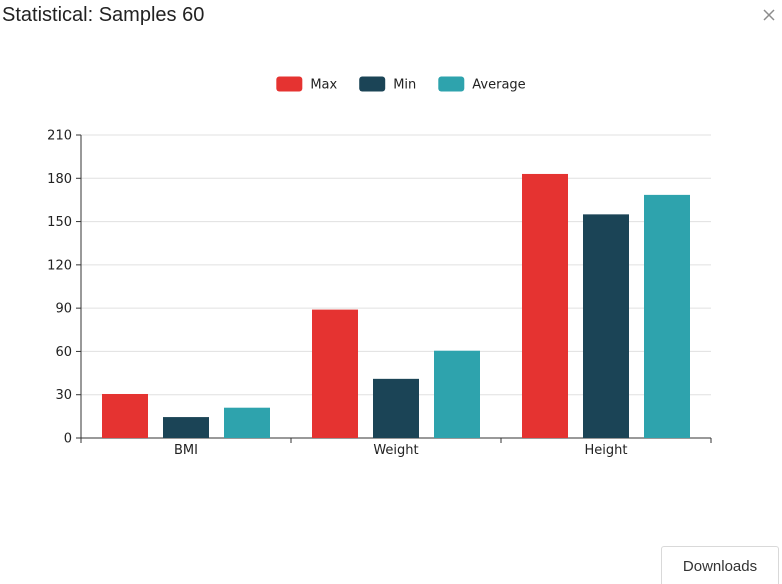 This screenshot has width=782, height=584. Describe the element at coordinates (372, 84) in the screenshot. I see `legend-swatch-min` at that location.